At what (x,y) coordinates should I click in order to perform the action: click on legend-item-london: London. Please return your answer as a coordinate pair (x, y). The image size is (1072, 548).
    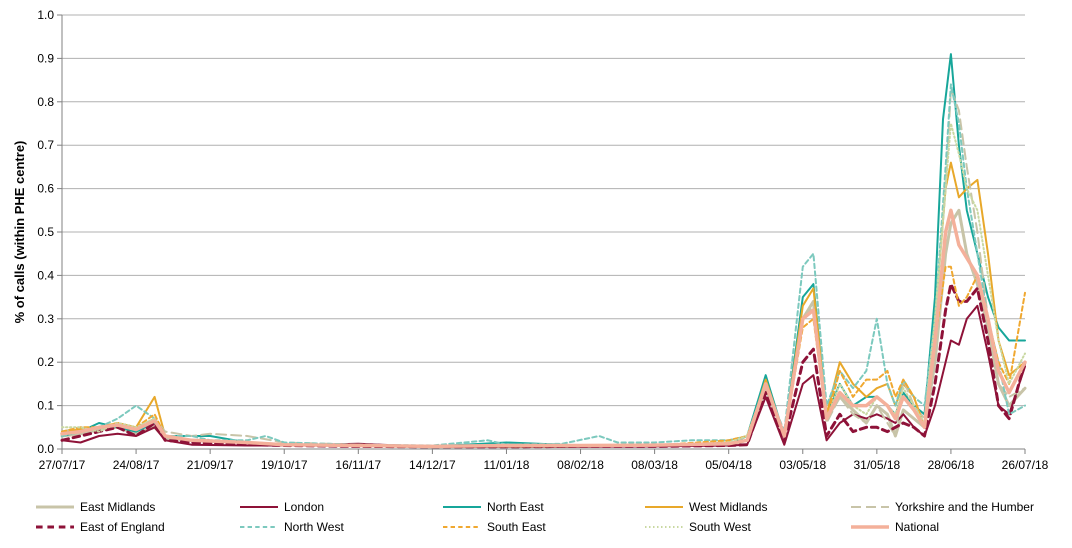
    Looking at the image, I should click on (282, 507).